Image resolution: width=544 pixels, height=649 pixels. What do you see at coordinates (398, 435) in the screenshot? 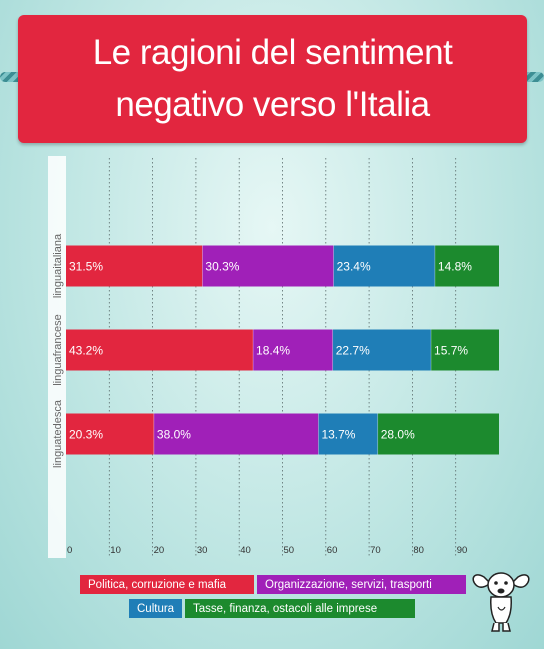
I see `bar-value-label: 28.0%` at bounding box center [398, 435].